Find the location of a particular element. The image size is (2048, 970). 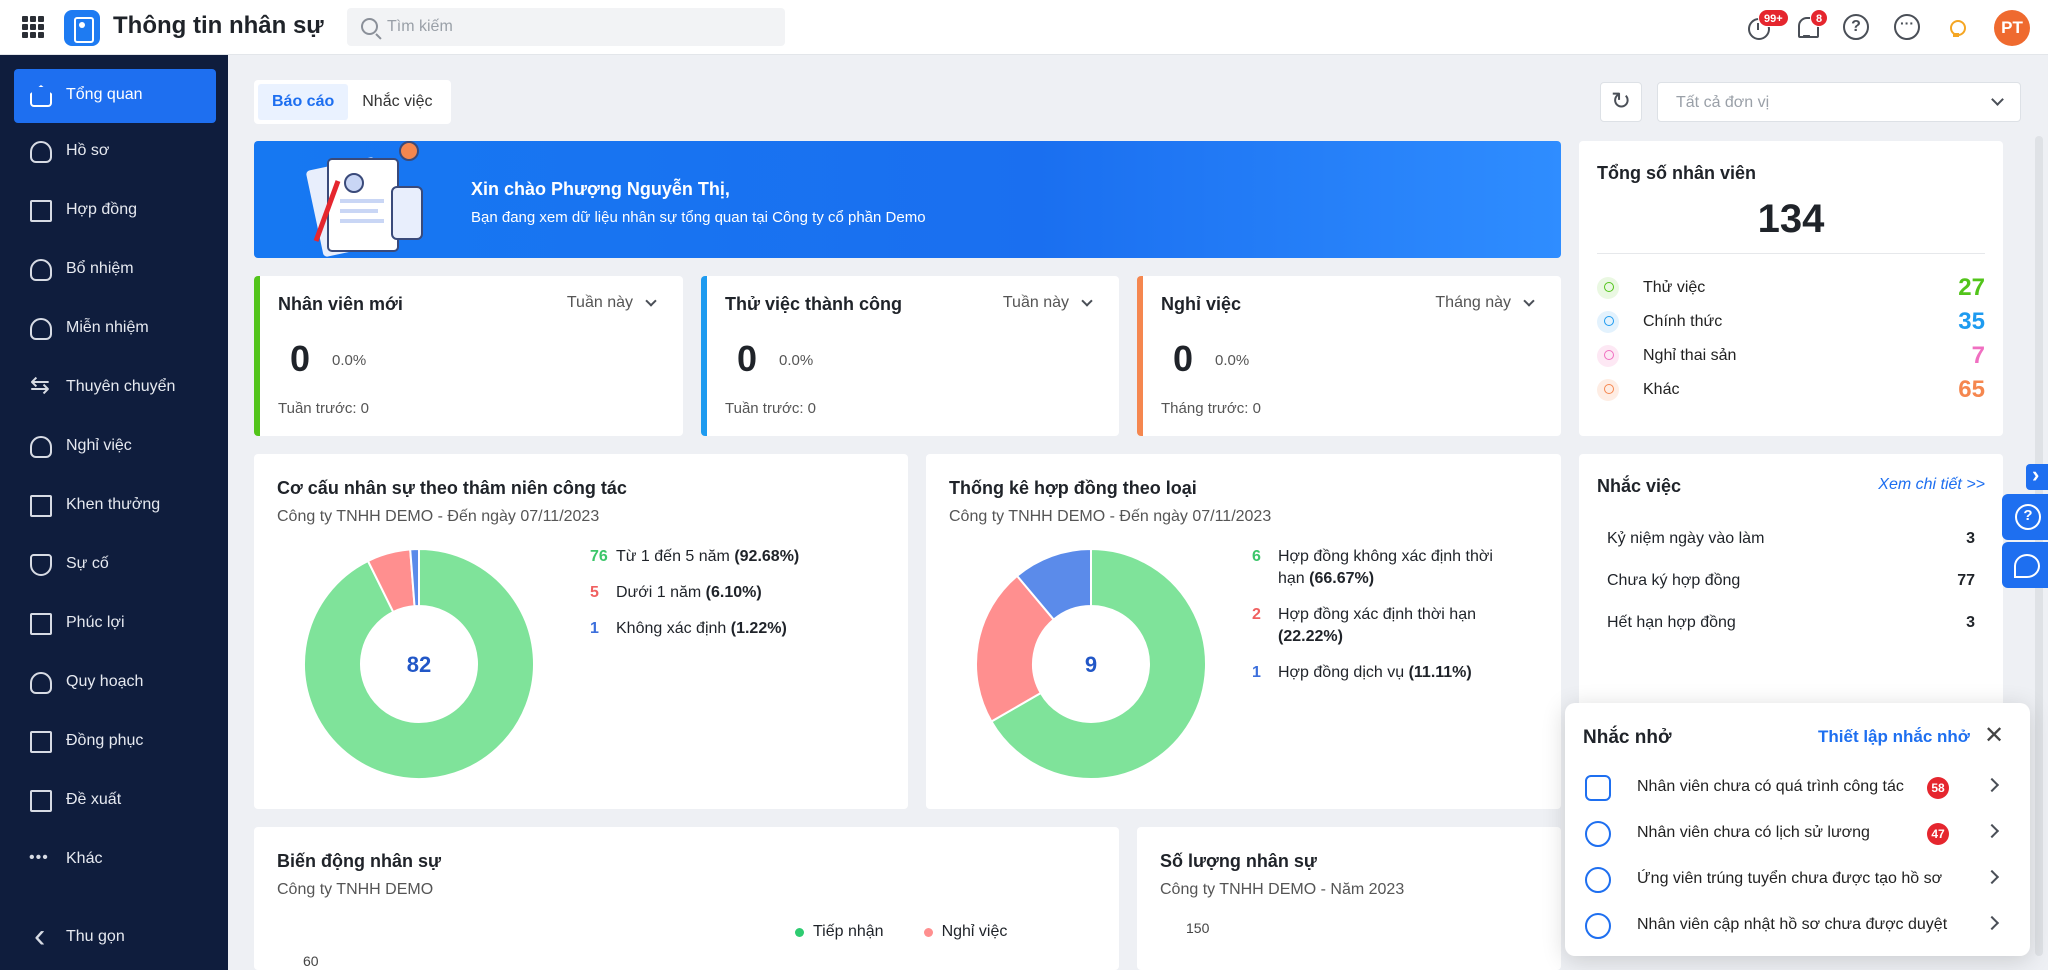

probation-icon is located at coordinates (1608, 288).